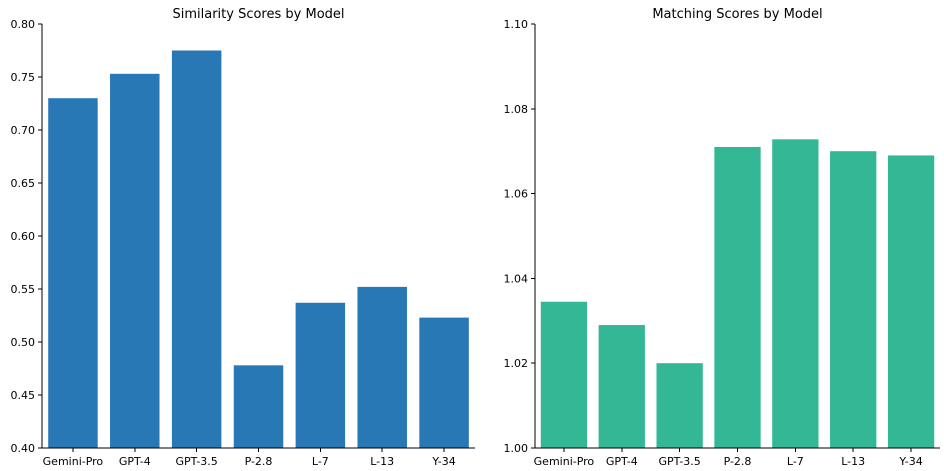 This screenshot has width=944, height=471. Describe the element at coordinates (516, 24) in the screenshot. I see `y-tick-label: 1.10` at that location.